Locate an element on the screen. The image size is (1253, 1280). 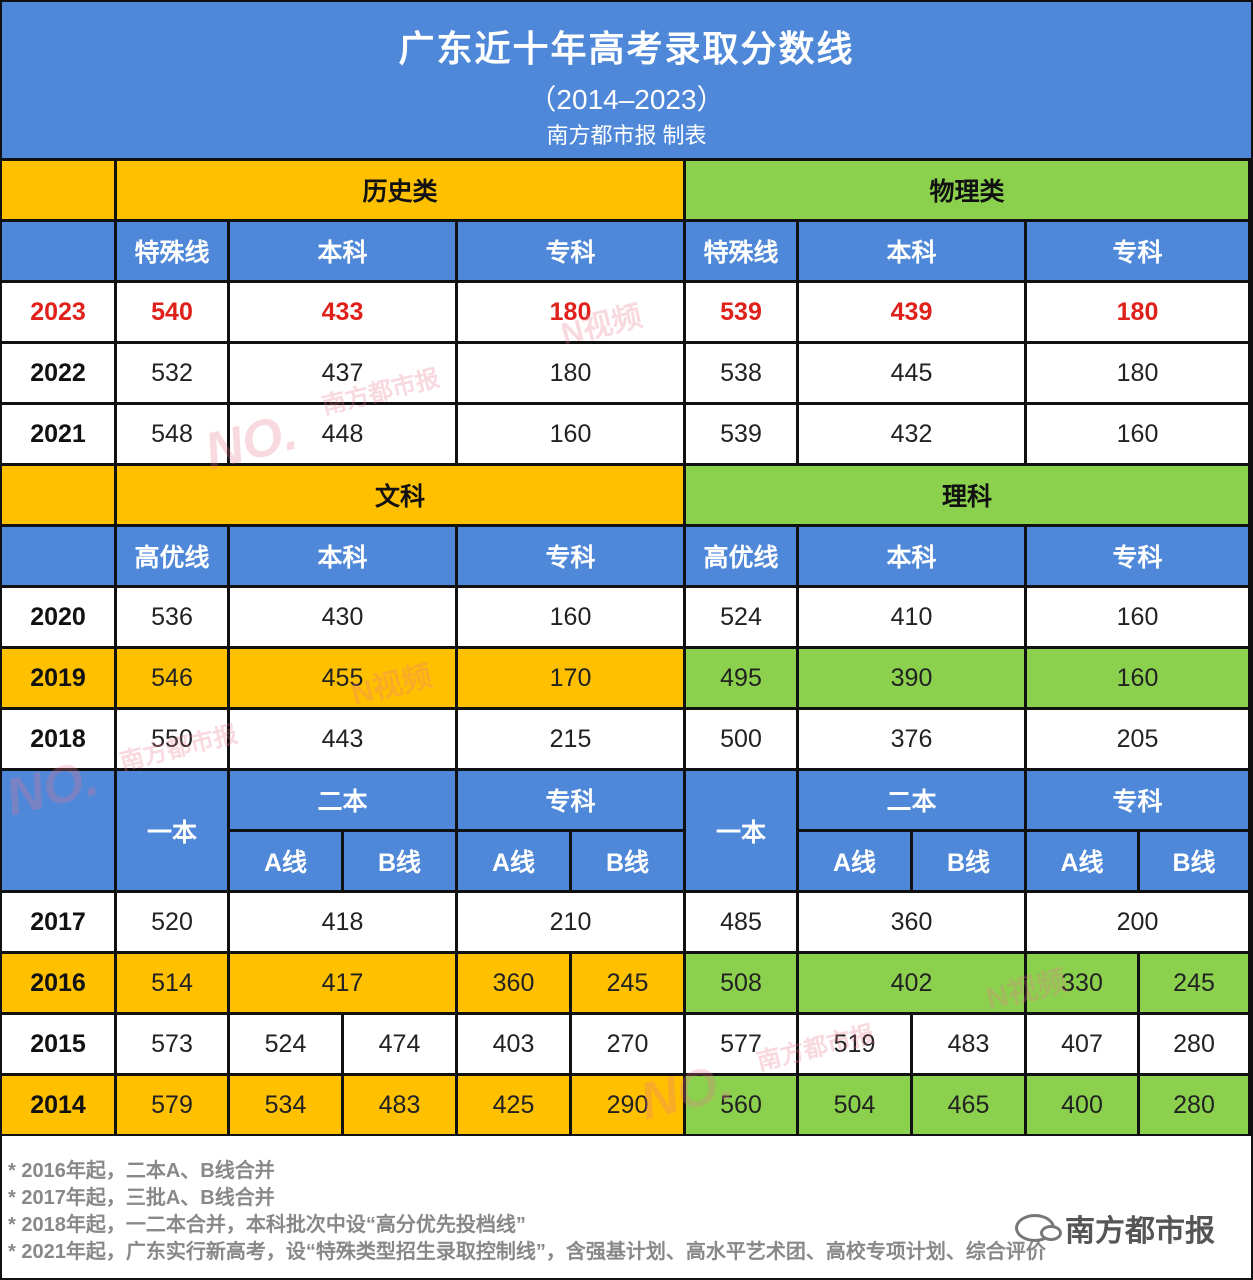
score-cell: 579 is located at coordinates (172, 1105).